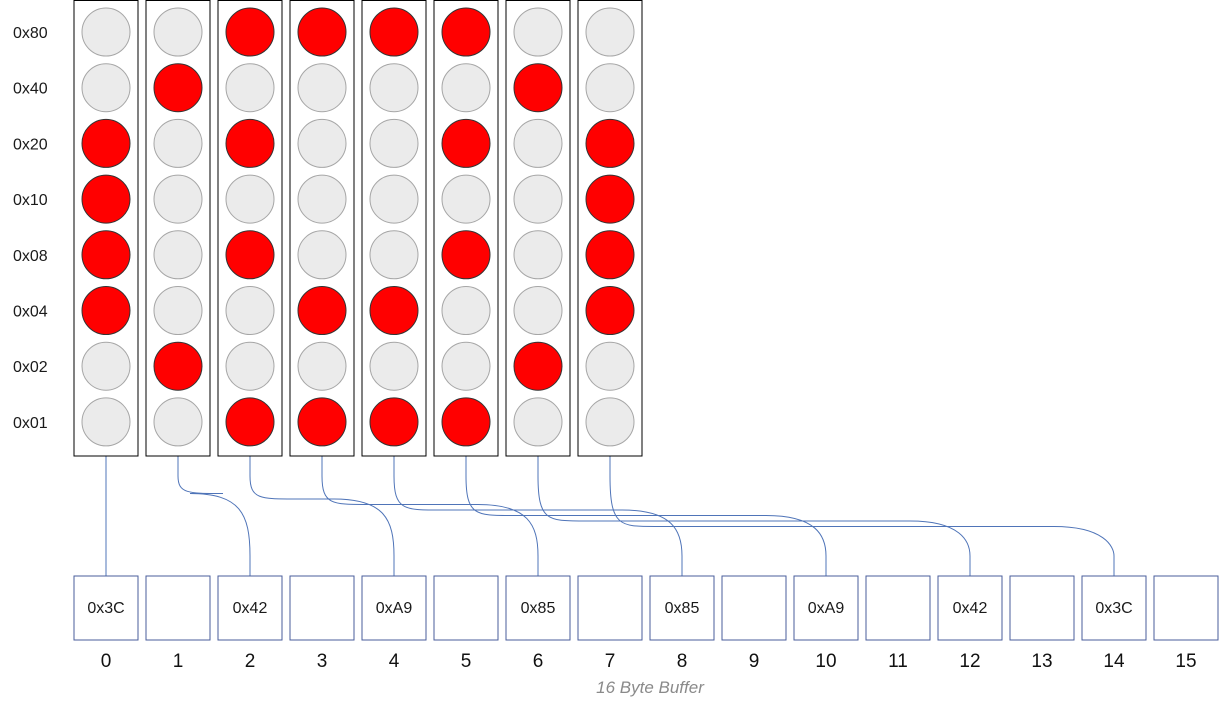 The width and height of the screenshot is (1220, 712). I want to click on buffer-index-label: 14, so click(1114, 661).